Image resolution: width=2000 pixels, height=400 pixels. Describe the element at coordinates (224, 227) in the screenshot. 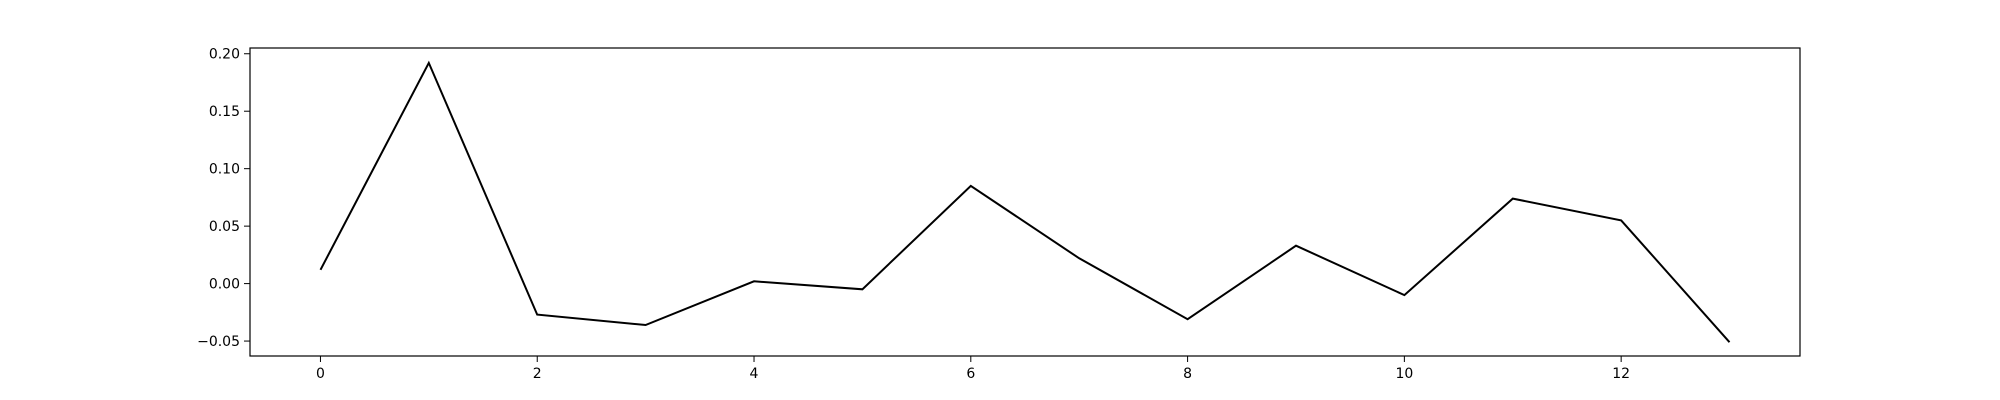

I see `y-tick-label: 0.05` at that location.